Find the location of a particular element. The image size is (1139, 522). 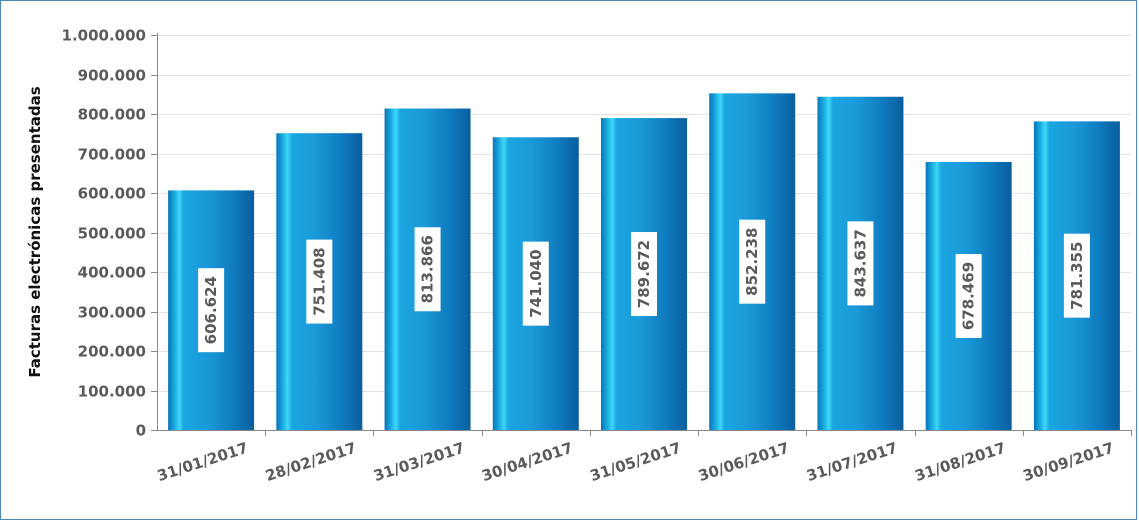

data-label: 789.672 is located at coordinates (644, 274).